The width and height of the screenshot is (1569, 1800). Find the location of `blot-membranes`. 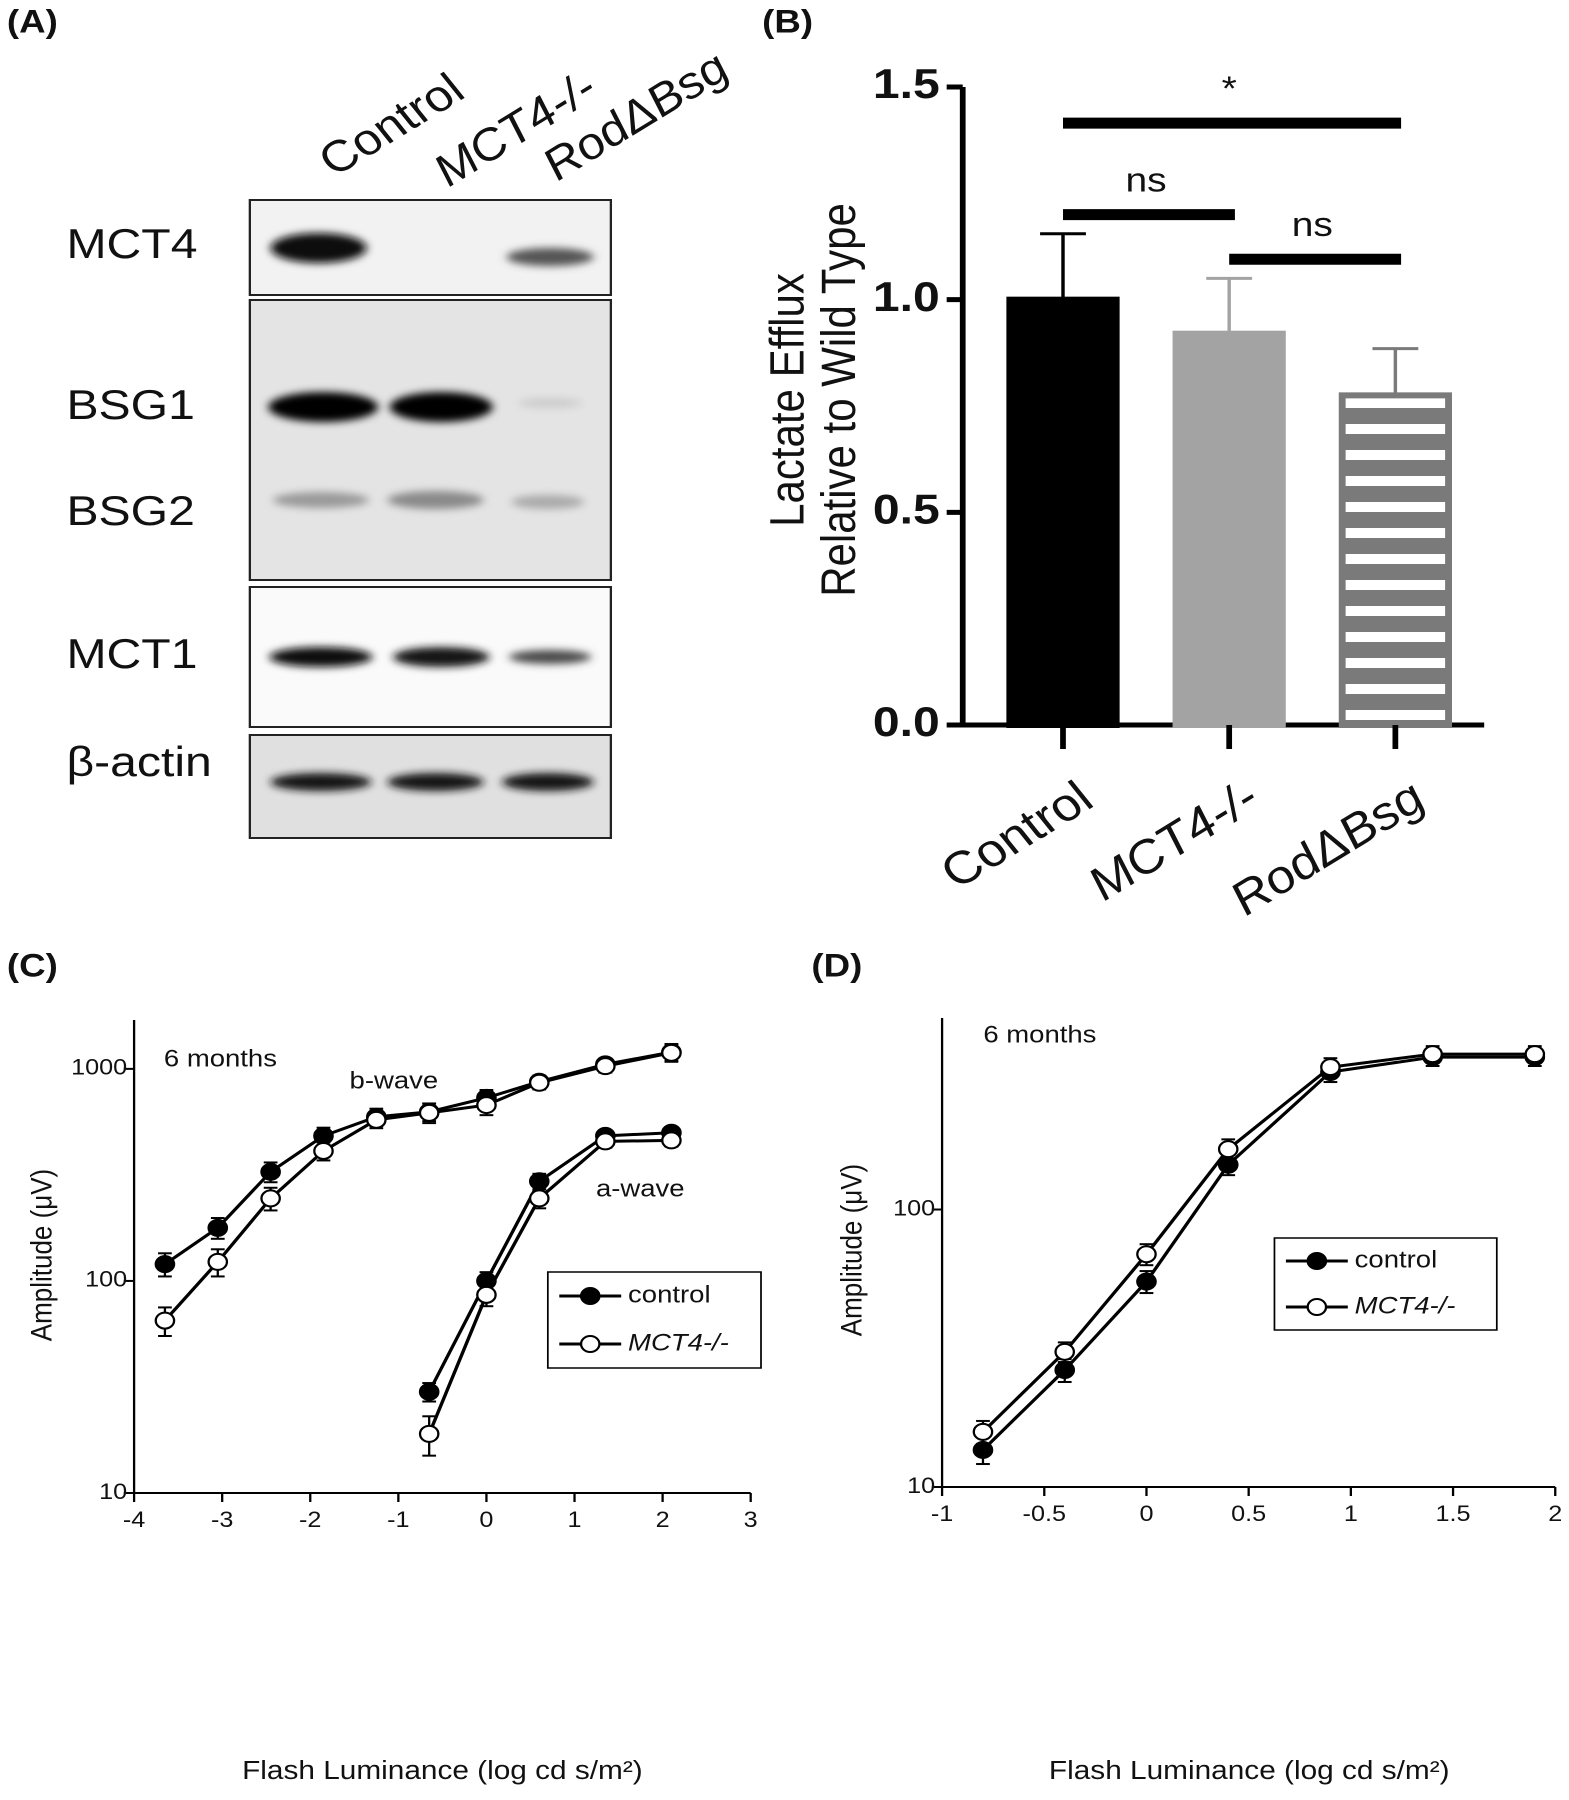

blot-membranes is located at coordinates (430, 519).